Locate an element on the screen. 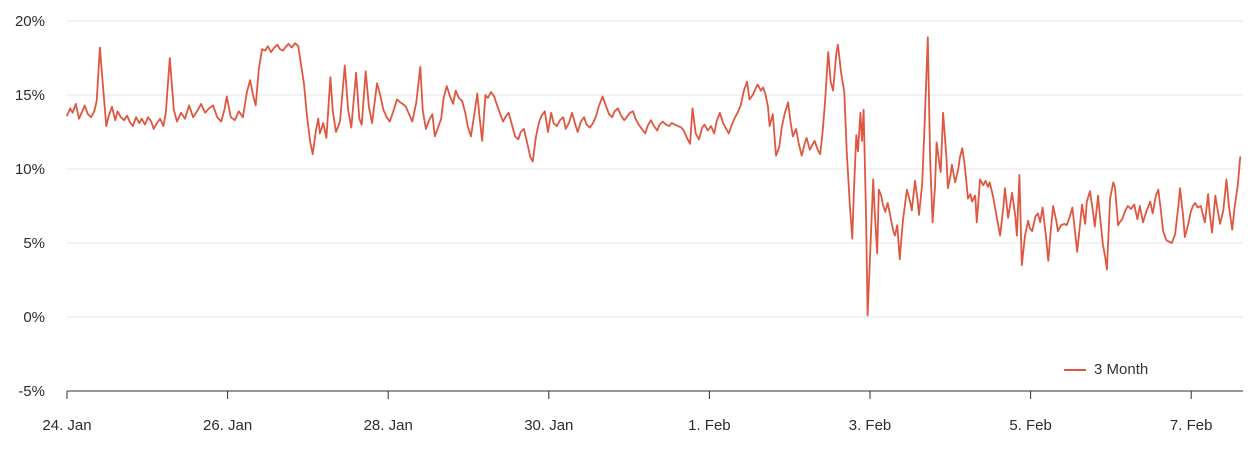  x-axis-label: 28. Jan is located at coordinates (388, 425).